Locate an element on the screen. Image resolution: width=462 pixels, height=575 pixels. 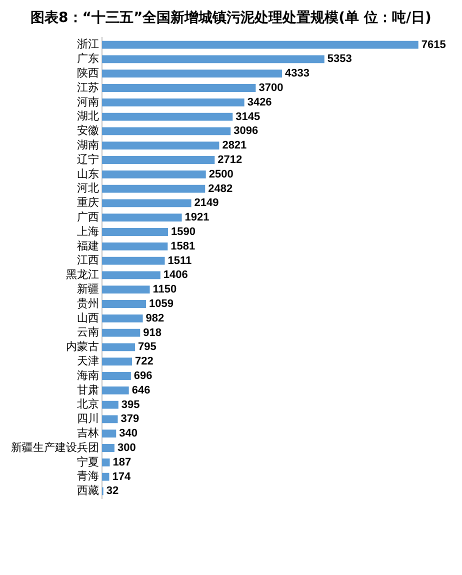
data-label: 1921 is located at coordinates (197, 218).